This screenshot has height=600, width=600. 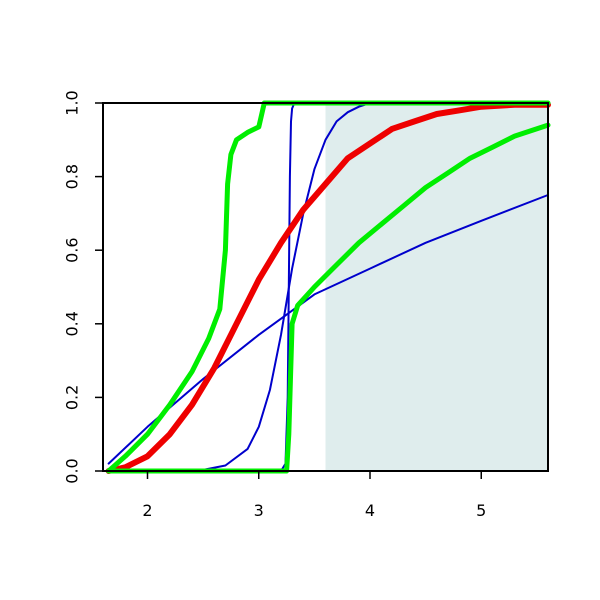 I want to click on y-tick-label: 1.0, so click(x=72, y=102).